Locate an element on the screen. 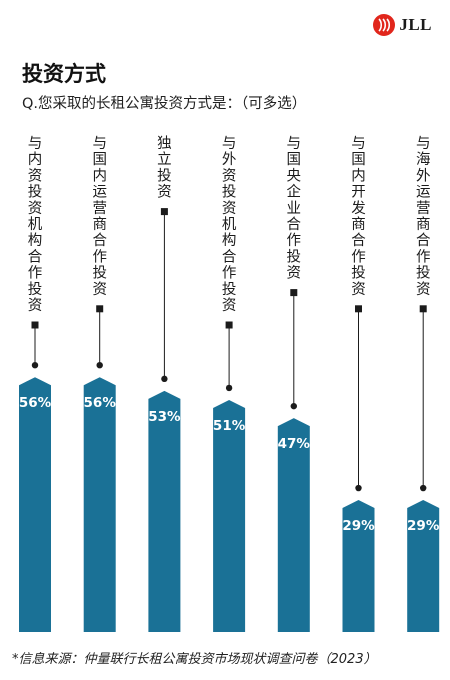 The height and width of the screenshot is (680, 450). category-label-4: 与国央企业合作投资 is located at coordinates (294, 208).